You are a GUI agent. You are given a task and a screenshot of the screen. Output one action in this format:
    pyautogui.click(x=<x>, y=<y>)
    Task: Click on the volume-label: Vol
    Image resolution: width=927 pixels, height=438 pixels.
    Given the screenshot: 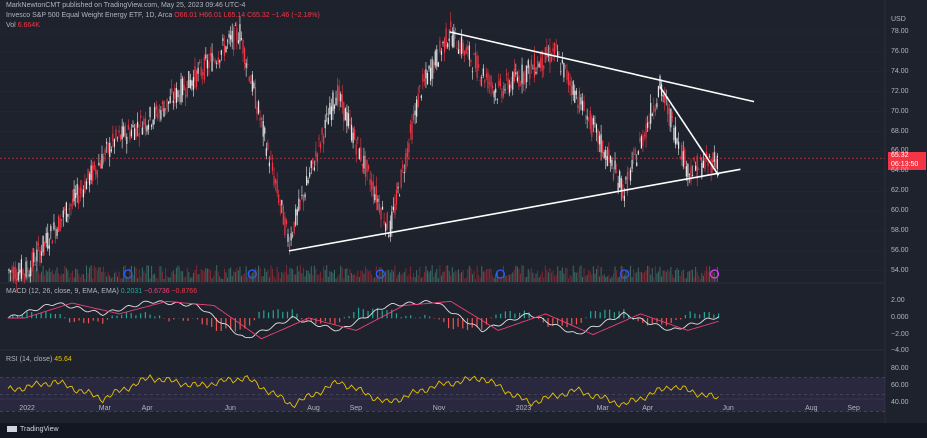 What is the action you would take?
    pyautogui.click(x=11, y=25)
    